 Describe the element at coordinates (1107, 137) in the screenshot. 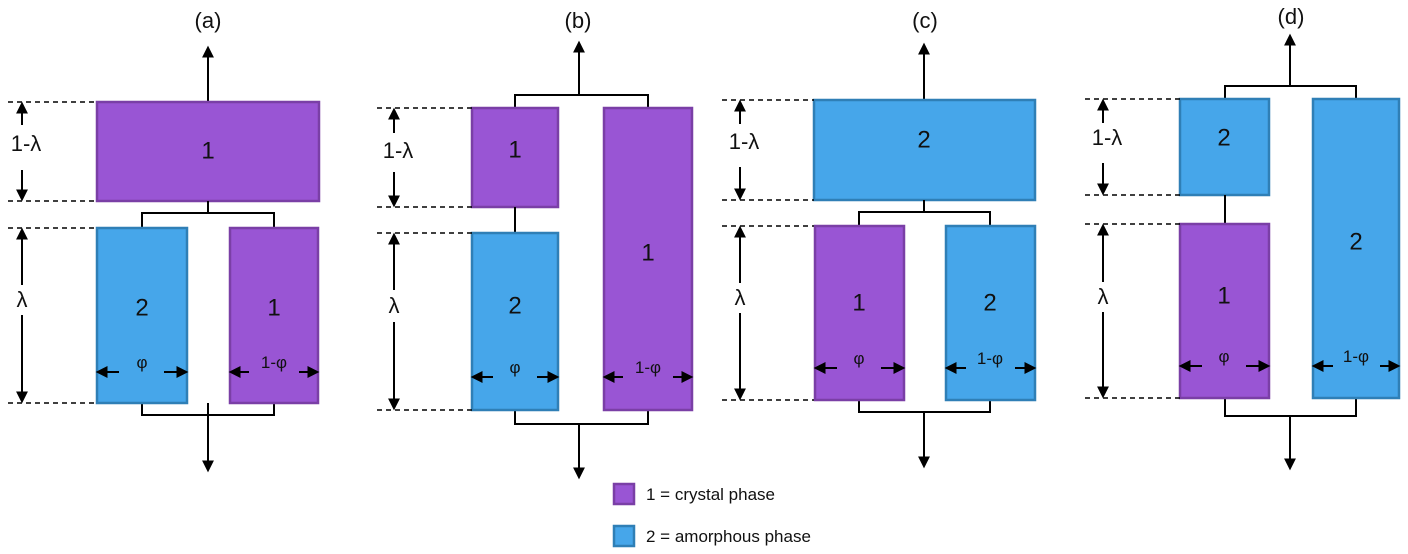

I see `panel-d-dim-top-label: 1-λ` at that location.